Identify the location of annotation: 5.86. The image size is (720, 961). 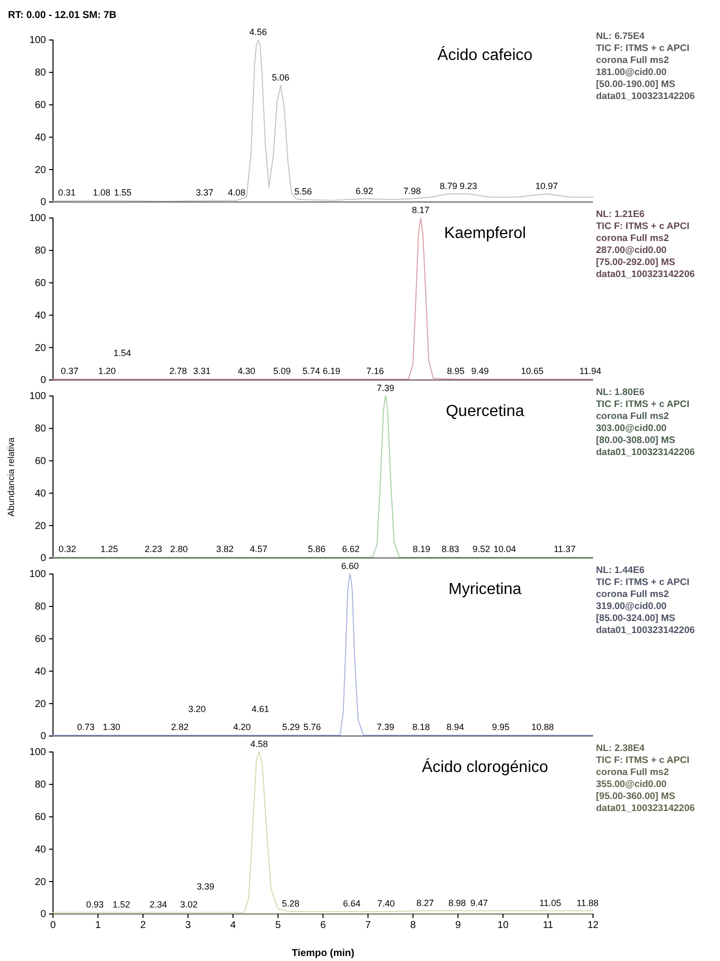
(317, 549).